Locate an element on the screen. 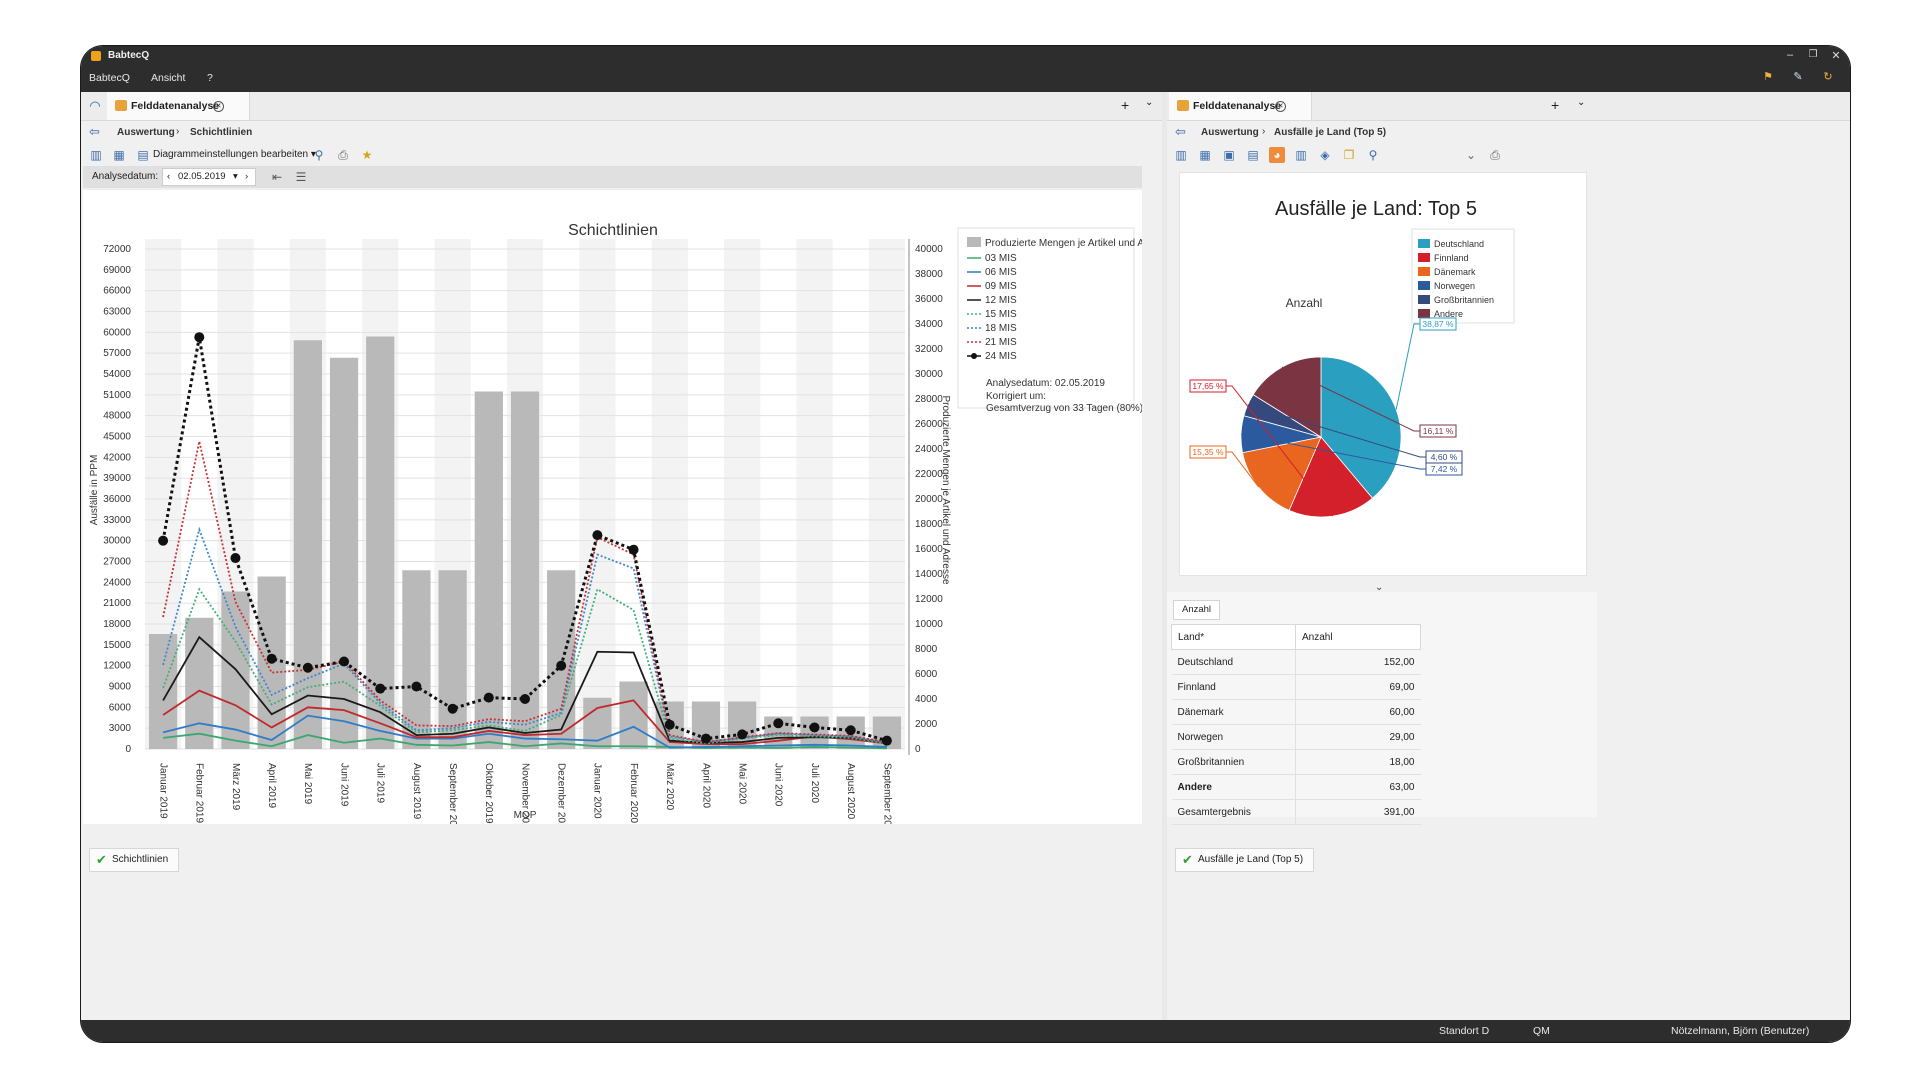 The height and width of the screenshot is (1080, 1920). y-tick-label: 66000 is located at coordinates (117, 291).